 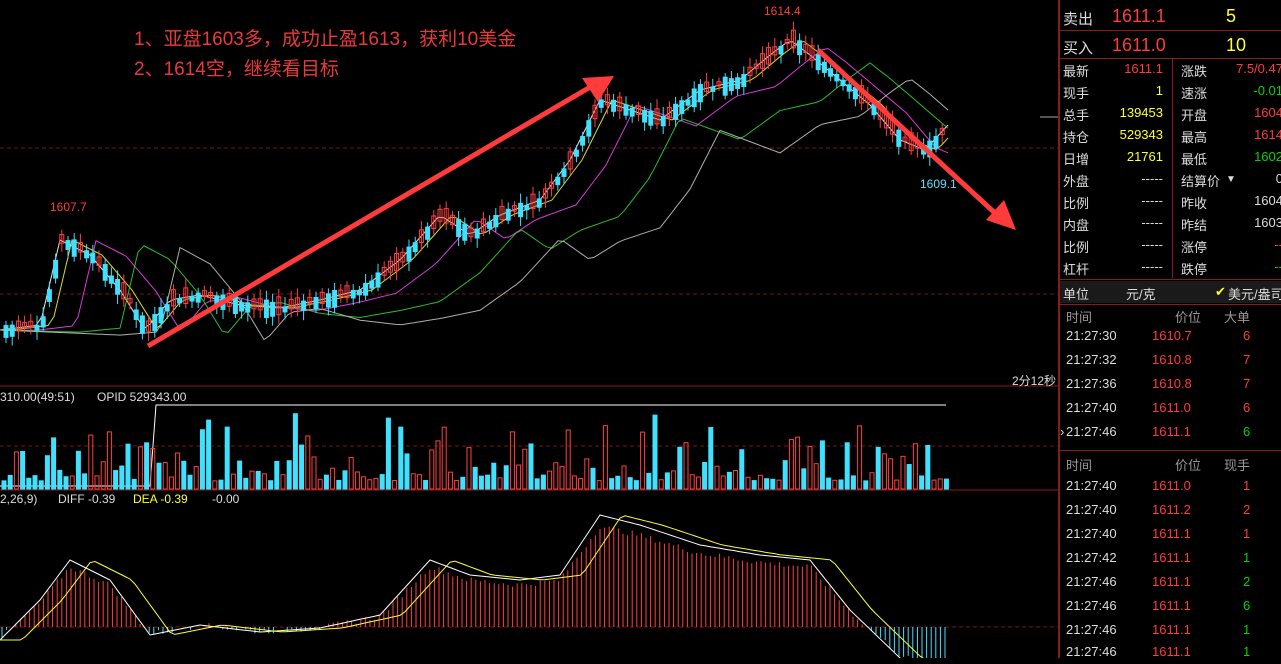 I want to click on stat-label: 昨收, so click(x=1194, y=203).